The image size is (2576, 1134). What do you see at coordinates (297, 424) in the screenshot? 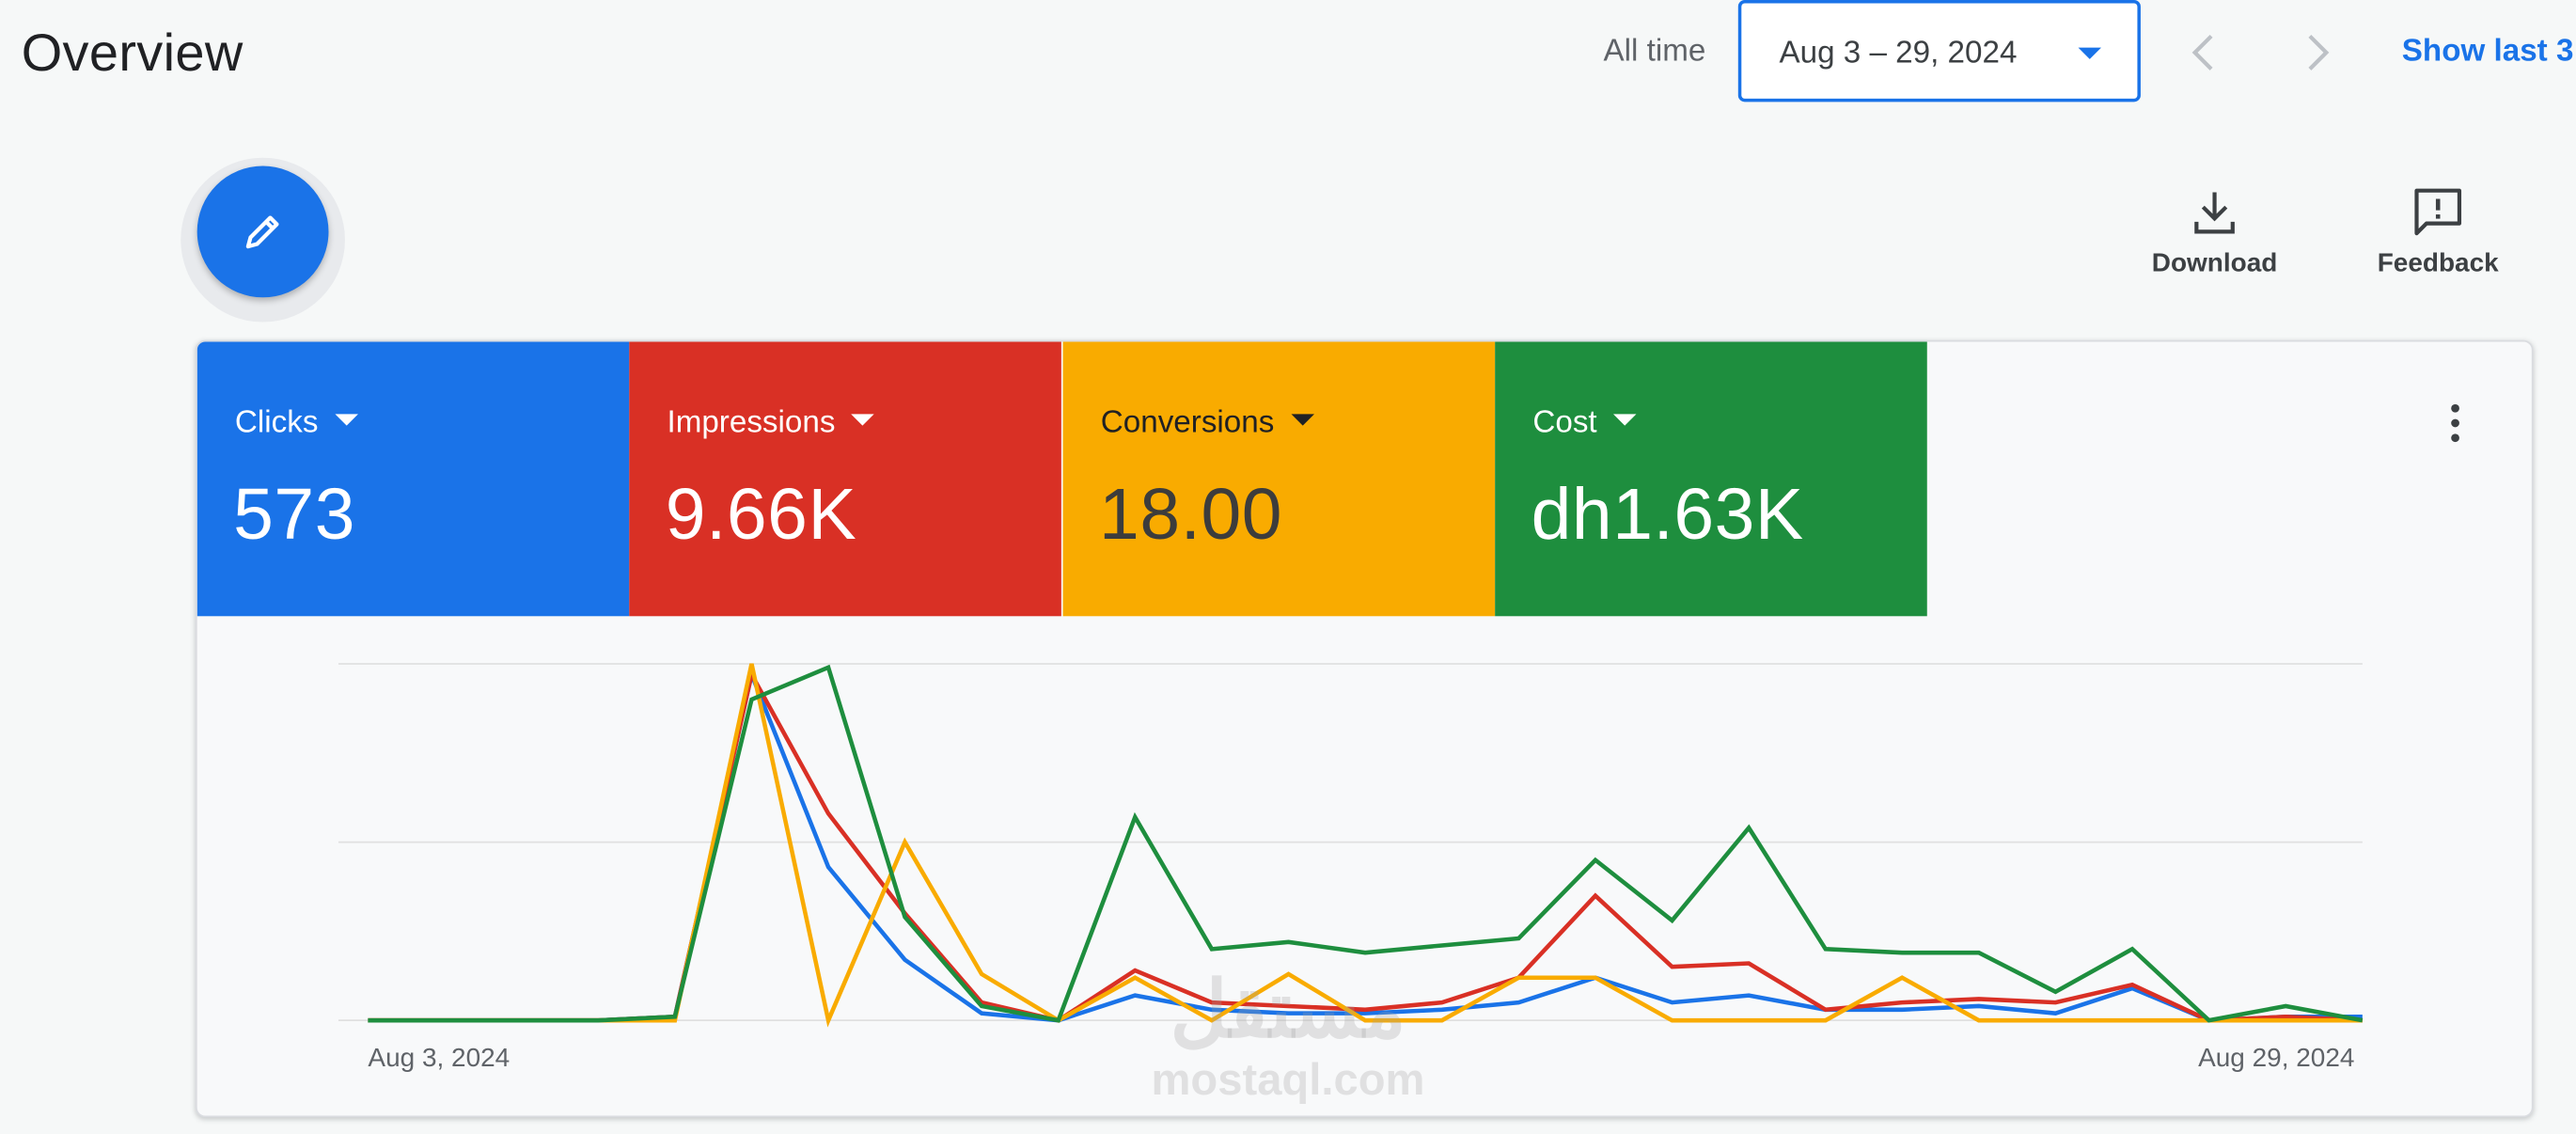
I see `metric-label-clicks: Clicks` at bounding box center [297, 424].